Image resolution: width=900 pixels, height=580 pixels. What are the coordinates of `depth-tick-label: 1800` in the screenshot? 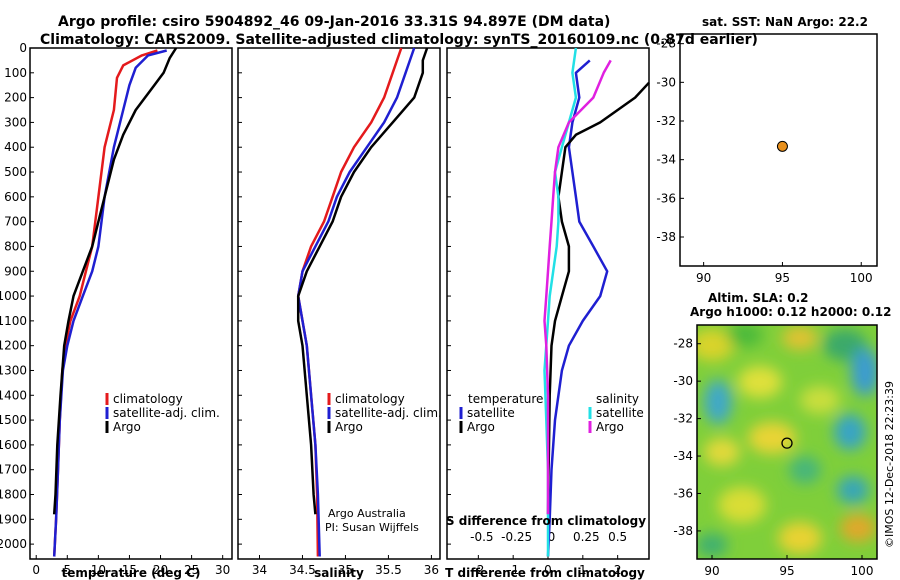 It's located at (13, 495).